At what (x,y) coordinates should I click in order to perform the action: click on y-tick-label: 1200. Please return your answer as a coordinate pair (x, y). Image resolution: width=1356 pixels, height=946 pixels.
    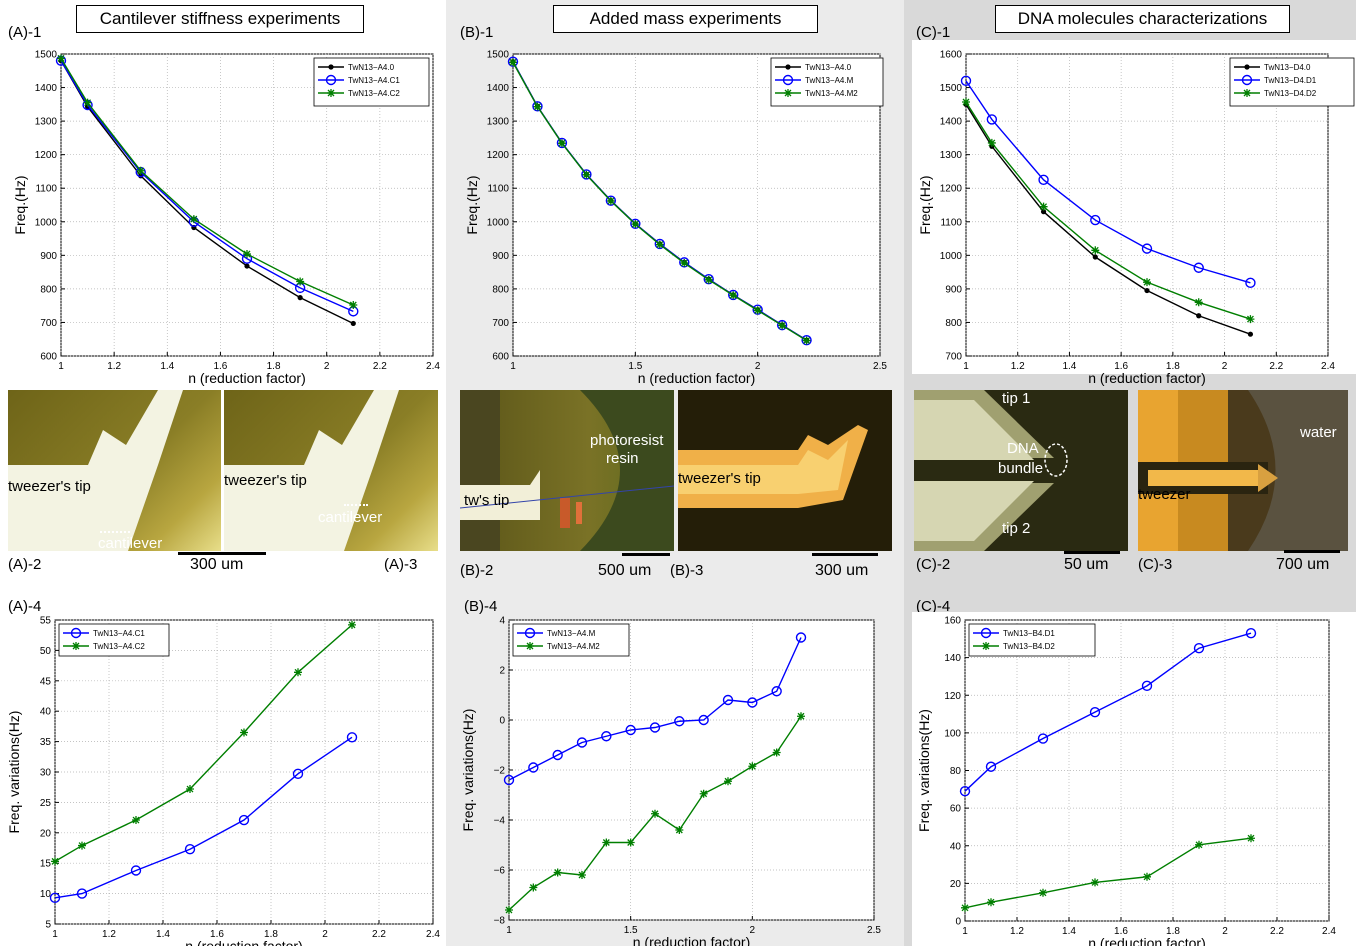
    Looking at the image, I should click on (951, 189).